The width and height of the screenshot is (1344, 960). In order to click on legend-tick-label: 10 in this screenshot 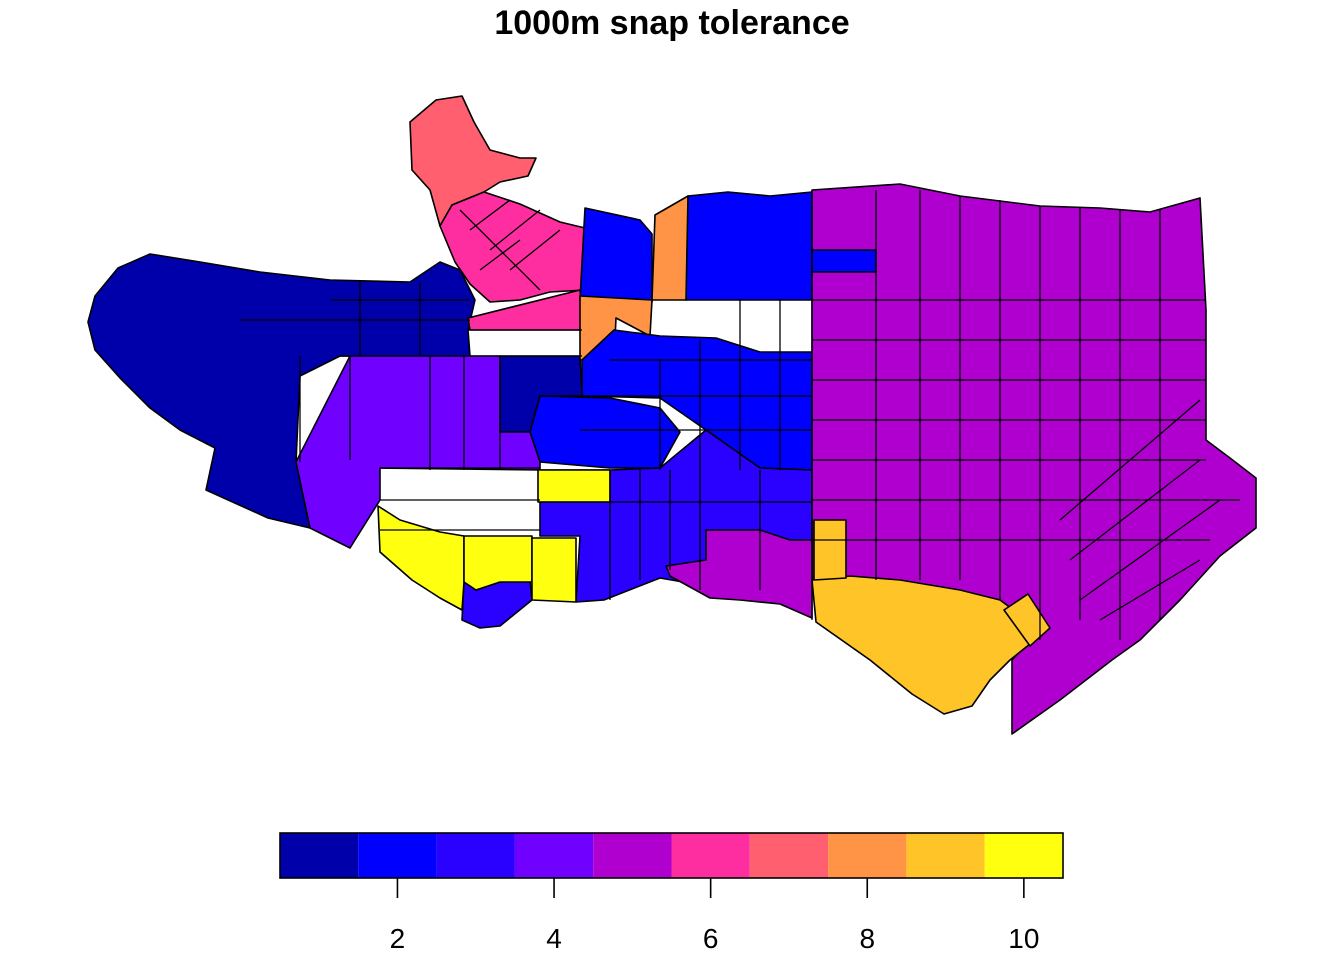, I will do `click(1023, 938)`.